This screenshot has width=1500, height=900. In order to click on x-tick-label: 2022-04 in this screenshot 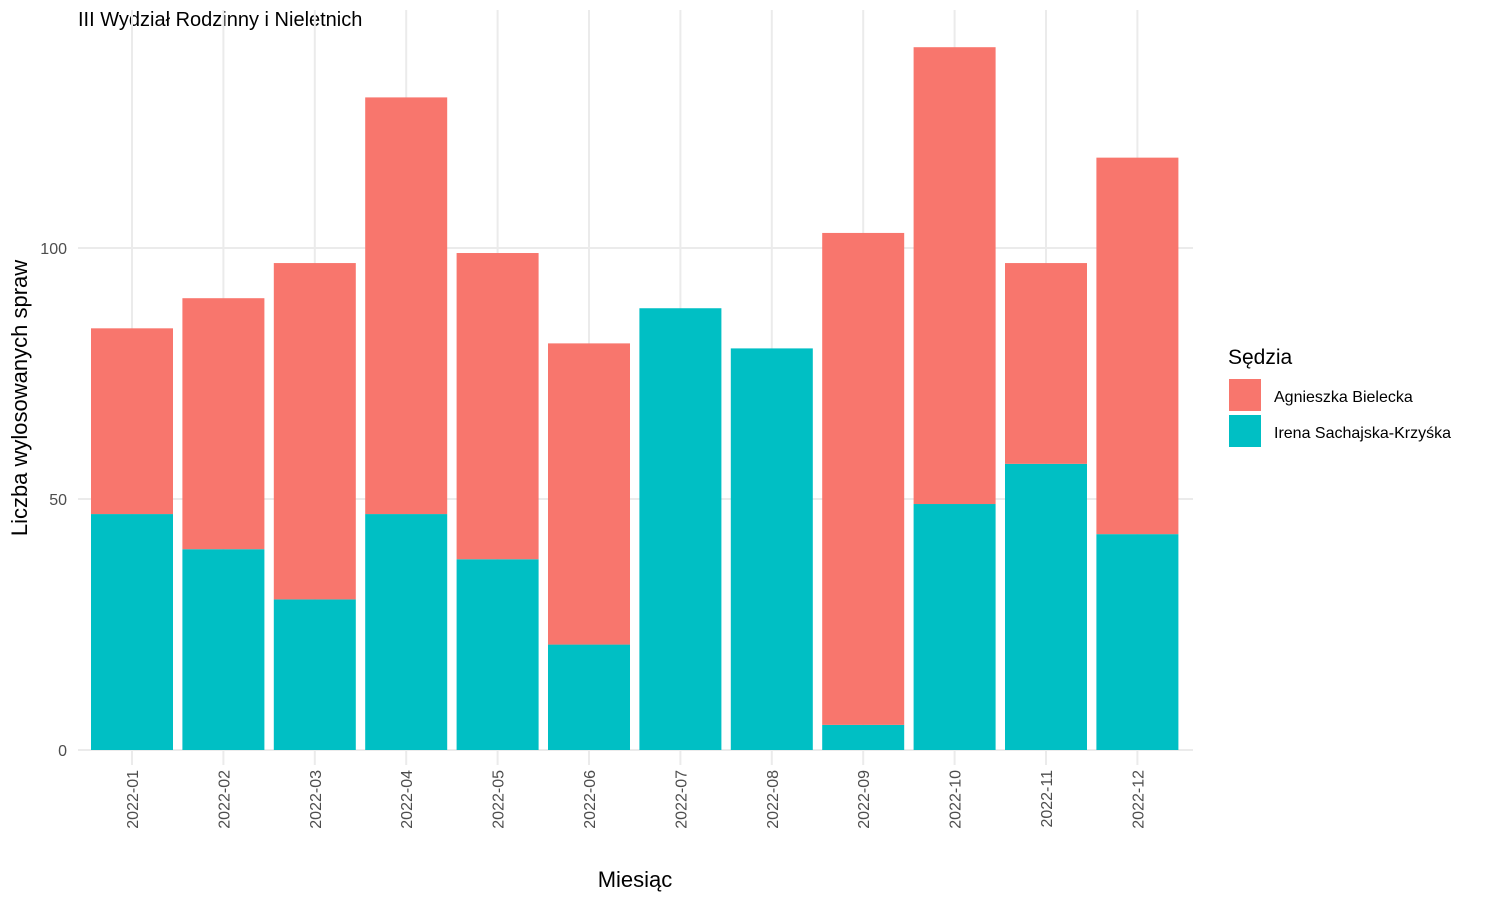, I will do `click(407, 799)`.